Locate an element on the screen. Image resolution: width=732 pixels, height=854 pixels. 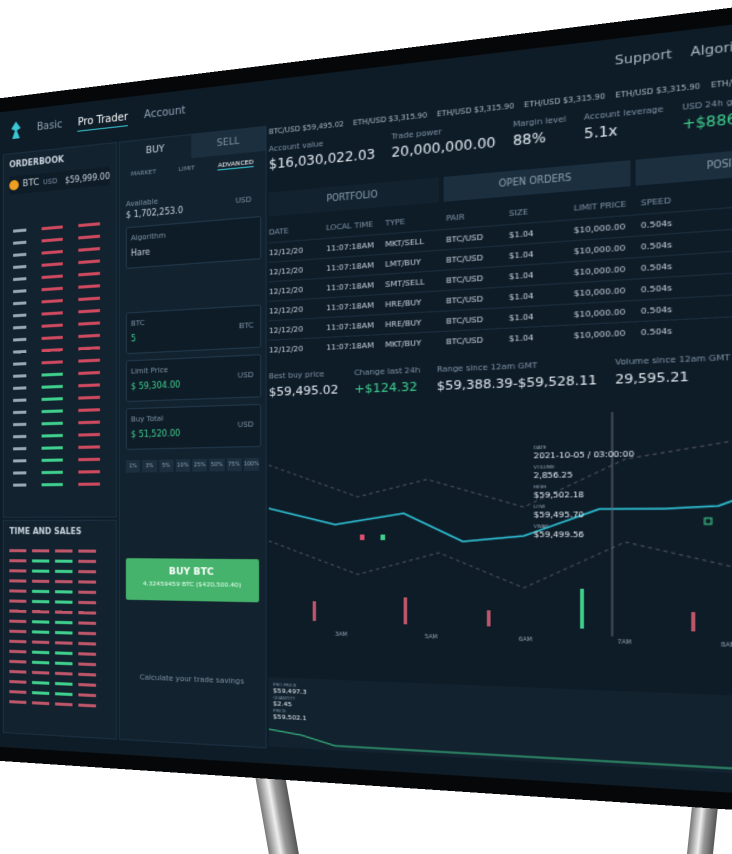
account-stat: Margin level 88% is located at coordinates (539, 132).